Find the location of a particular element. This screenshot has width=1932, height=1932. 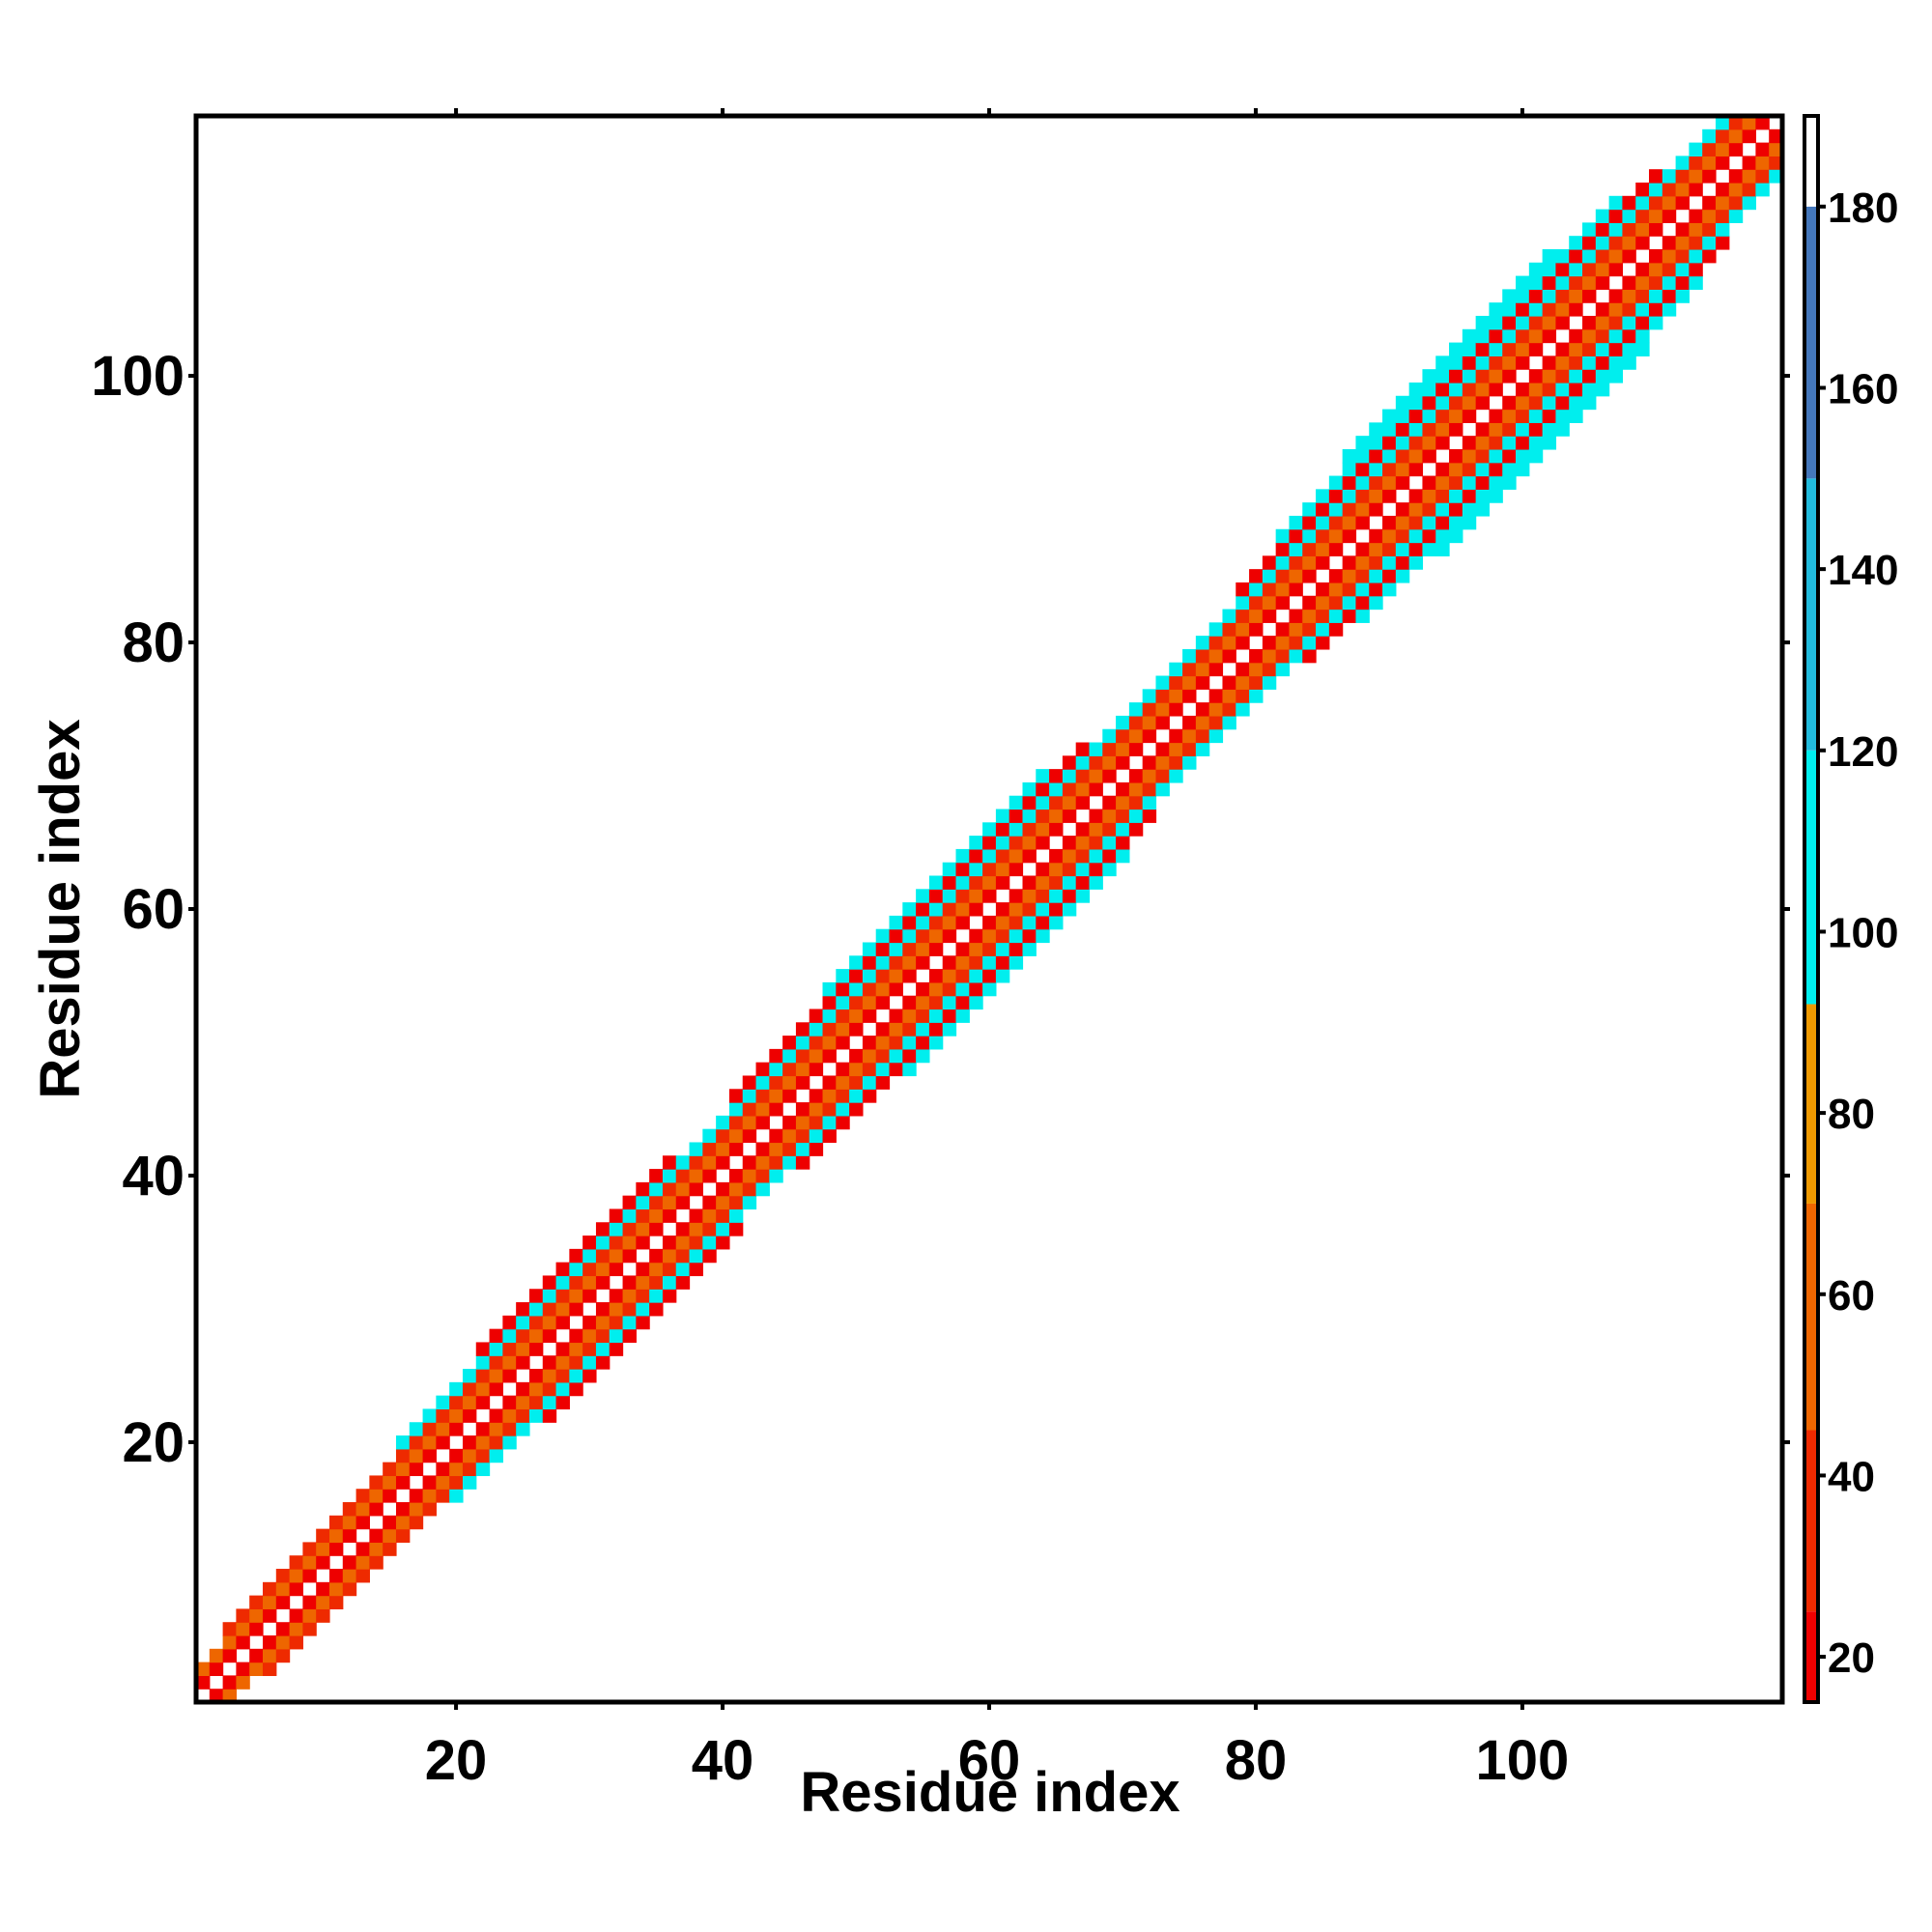

colorbar-tick-label: 120 is located at coordinates (1863, 752).